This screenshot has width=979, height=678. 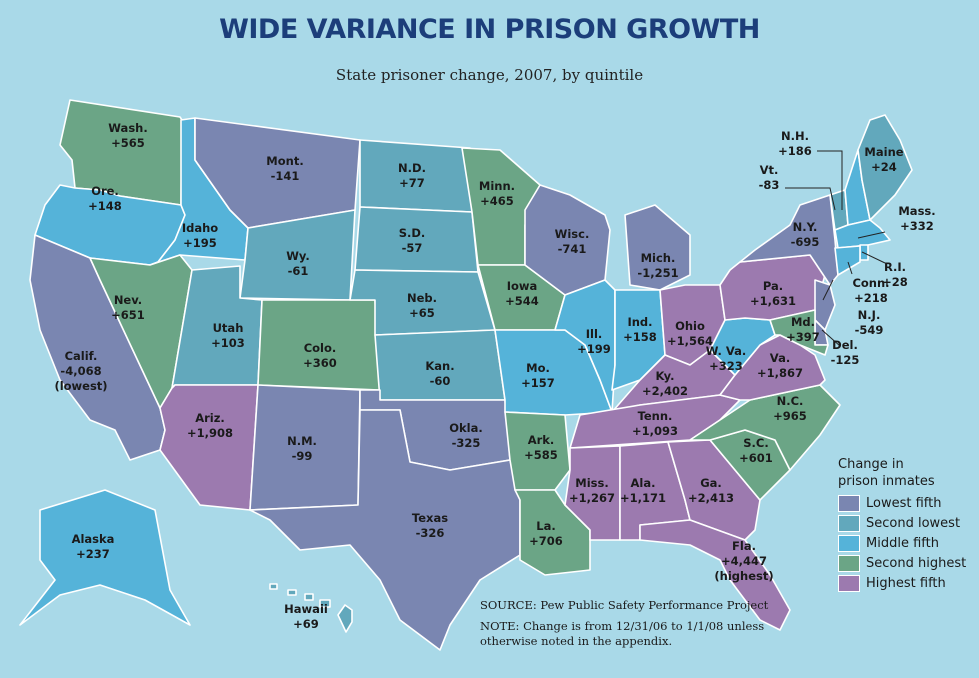 What do you see at coordinates (210, 425) in the screenshot?
I see `state-label-az: Ariz. +1,908` at bounding box center [210, 425].